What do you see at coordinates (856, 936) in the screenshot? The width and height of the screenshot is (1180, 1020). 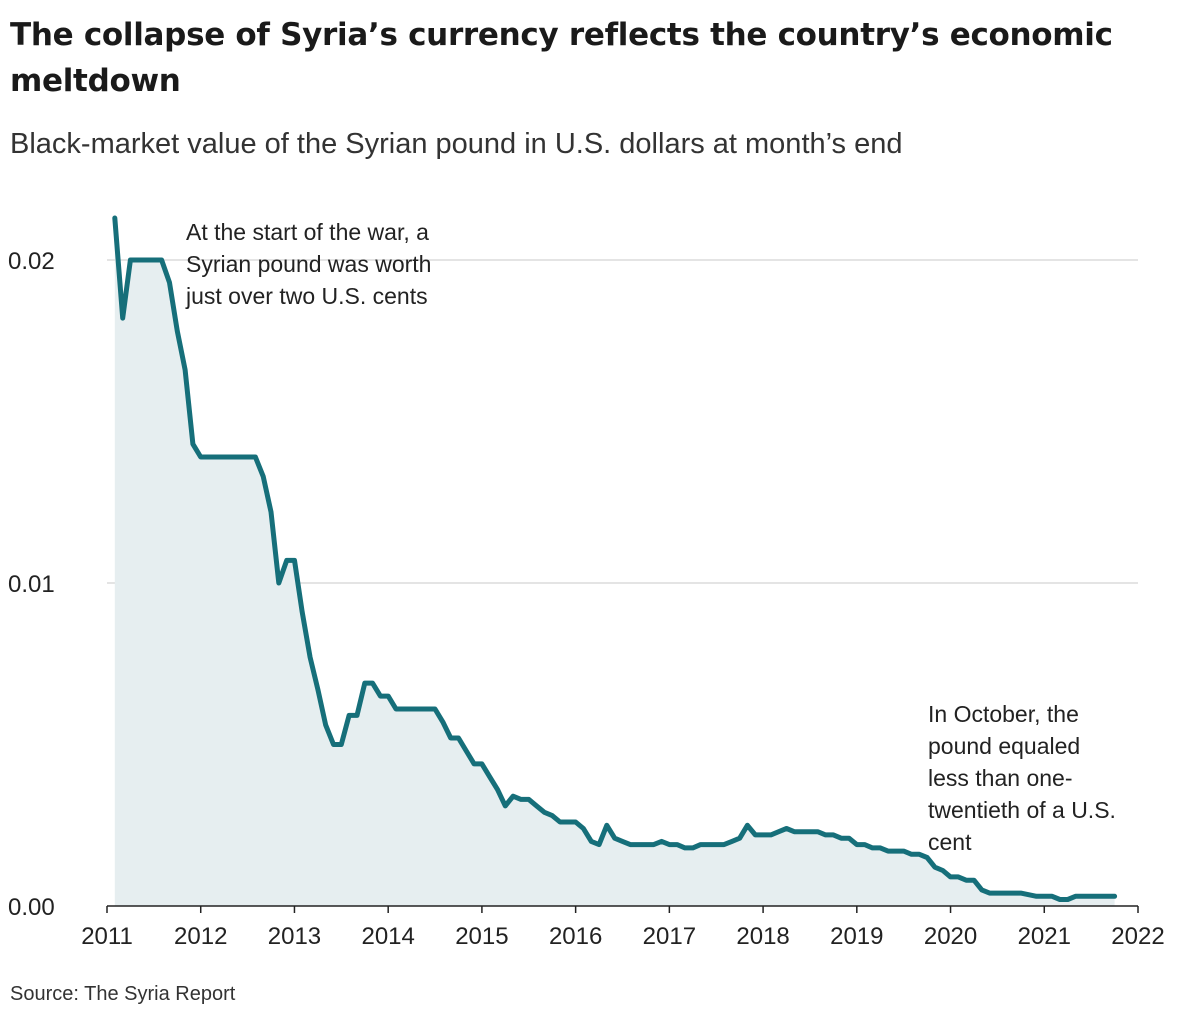 I see `x-tick-label: 2019` at bounding box center [856, 936].